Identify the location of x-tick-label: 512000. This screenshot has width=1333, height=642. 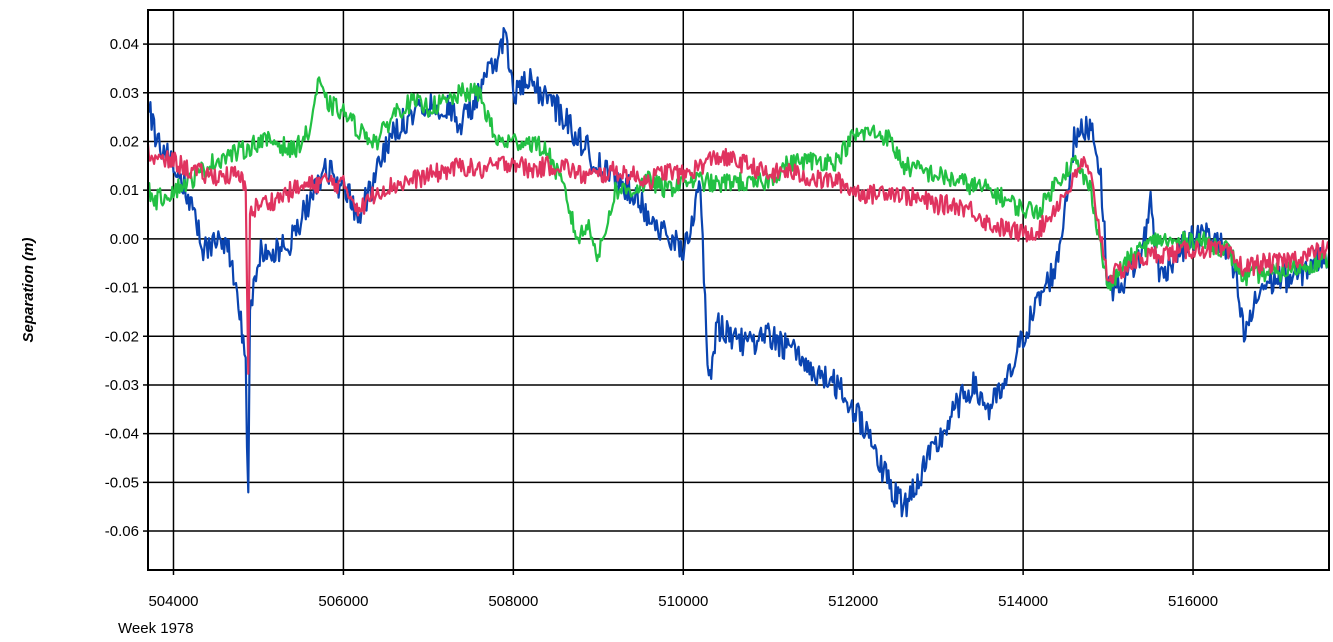
(853, 601).